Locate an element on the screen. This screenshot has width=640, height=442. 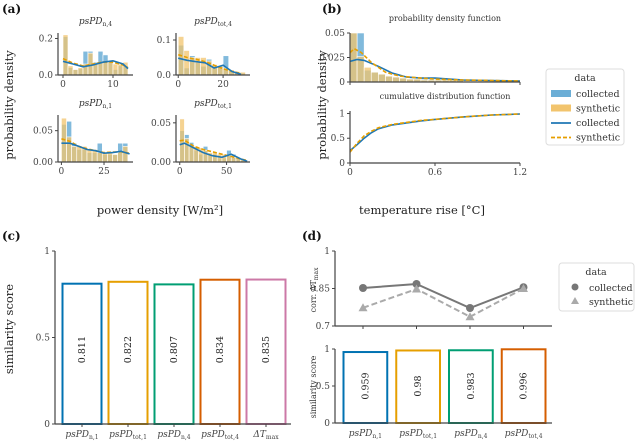
a1-xtick-label: 20 is located at coordinates (223, 85).